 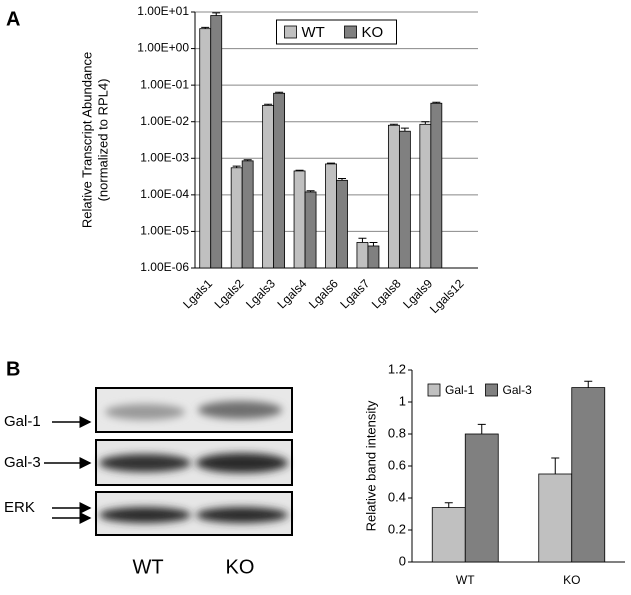 What do you see at coordinates (240, 567) in the screenshot?
I see `blot-lane-label: KO` at bounding box center [240, 567].